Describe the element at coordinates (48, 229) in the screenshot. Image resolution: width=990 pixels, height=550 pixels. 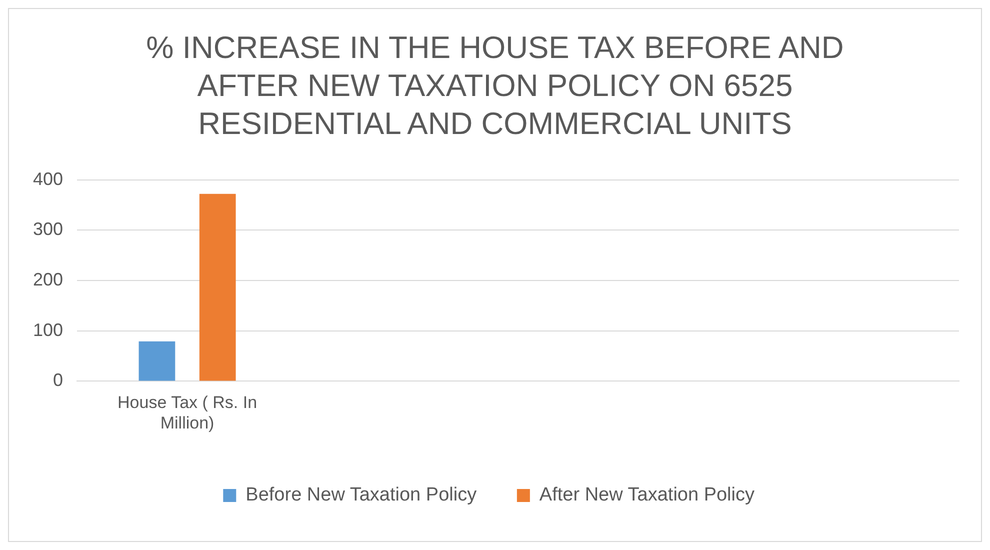
I see `y-tick-label: 300` at that location.